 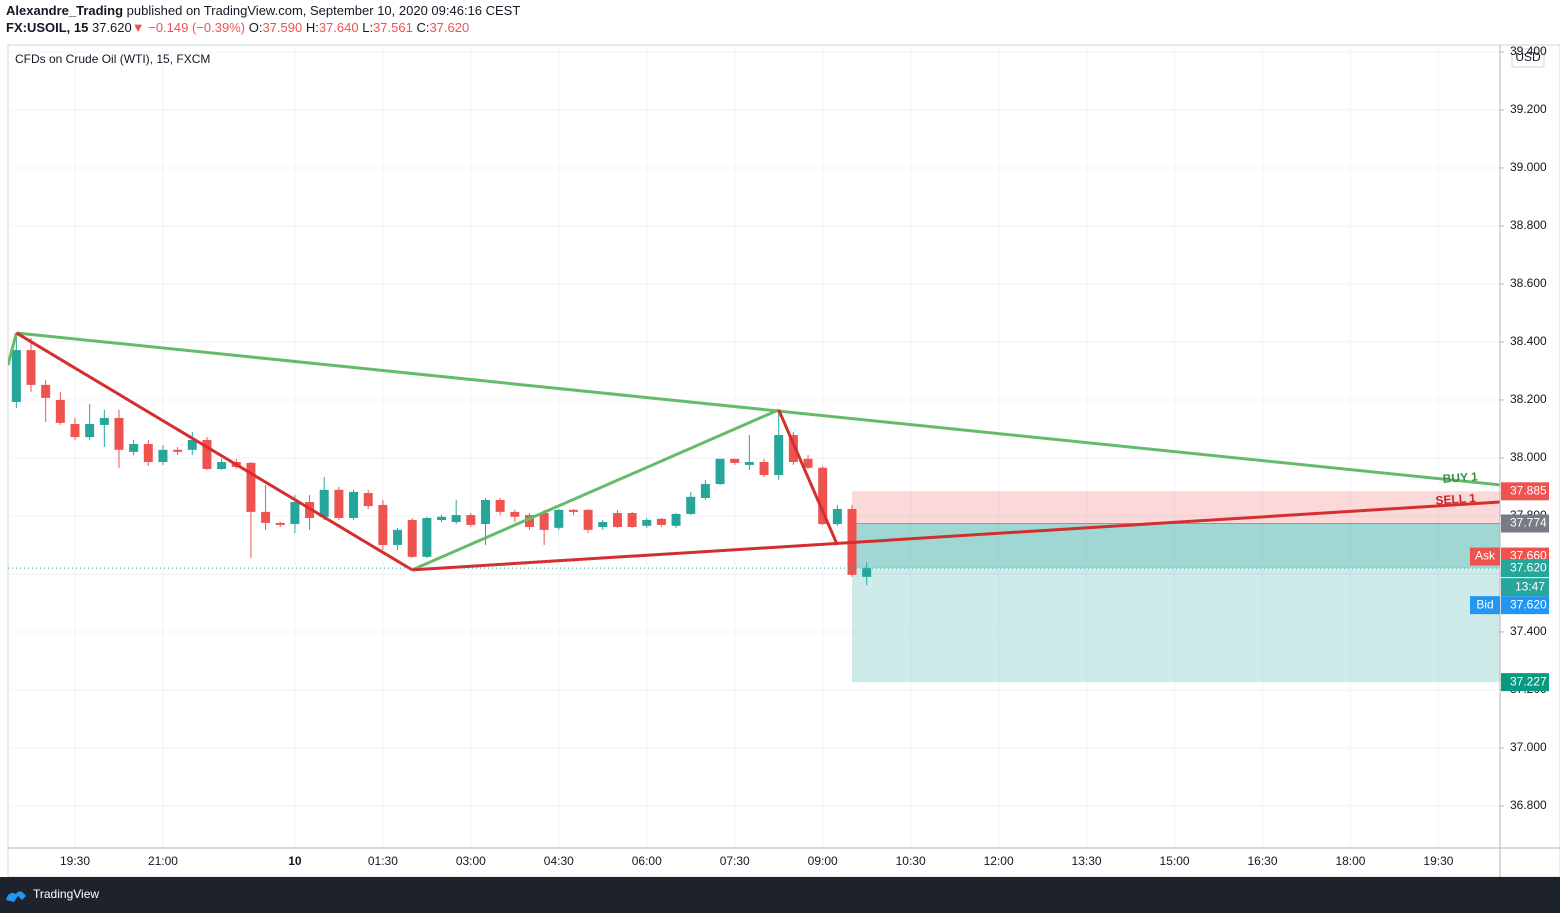 I want to click on logo-icon, so click(x=16, y=896).